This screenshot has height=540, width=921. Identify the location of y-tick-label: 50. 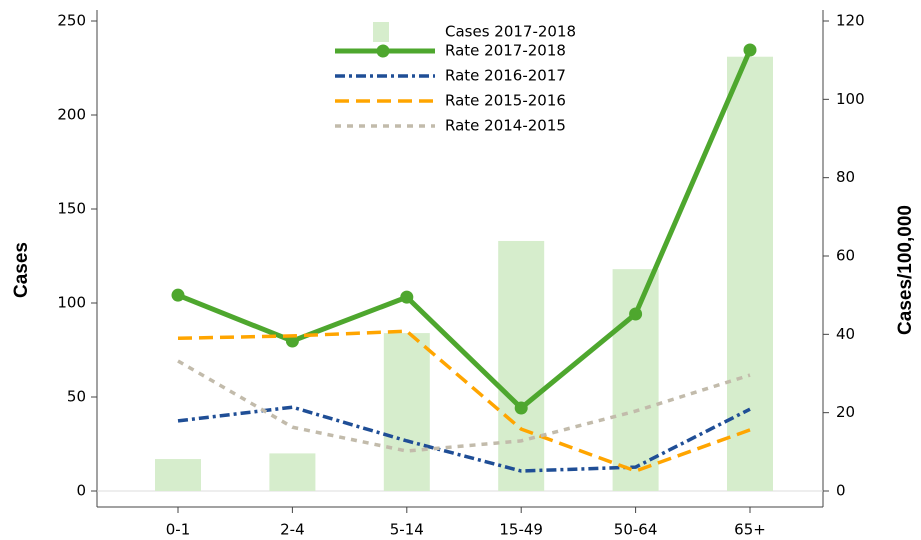
(76, 397).